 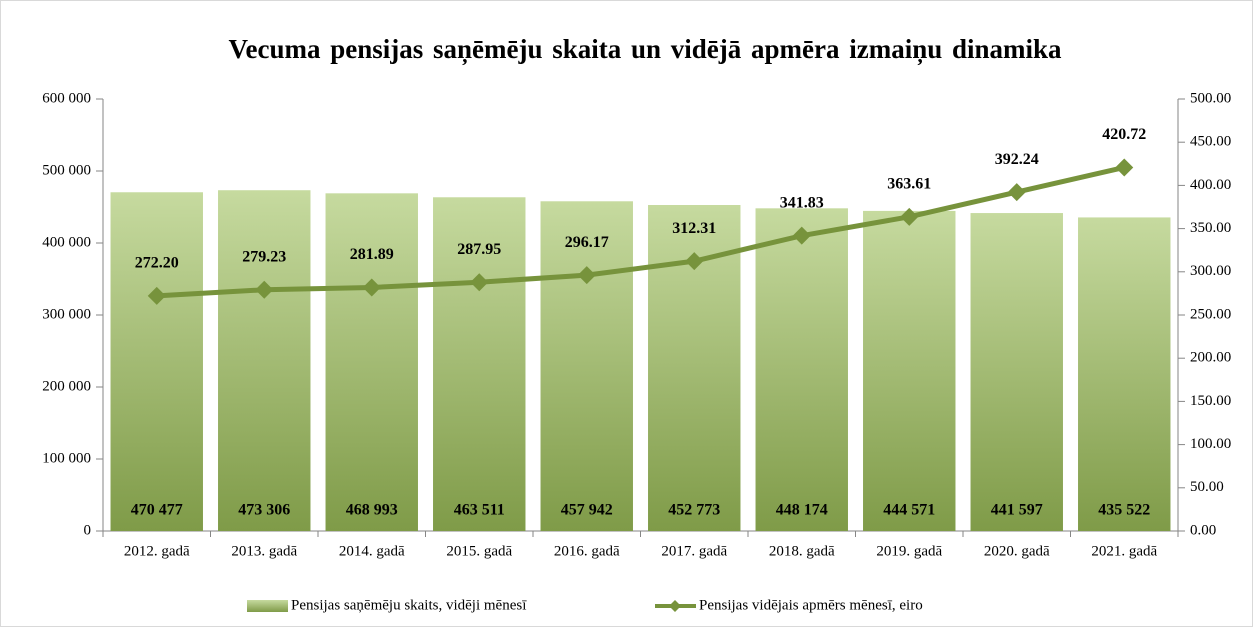 What do you see at coordinates (1207, 487) in the screenshot?
I see `y2-tick-label: 50.00` at bounding box center [1207, 487].